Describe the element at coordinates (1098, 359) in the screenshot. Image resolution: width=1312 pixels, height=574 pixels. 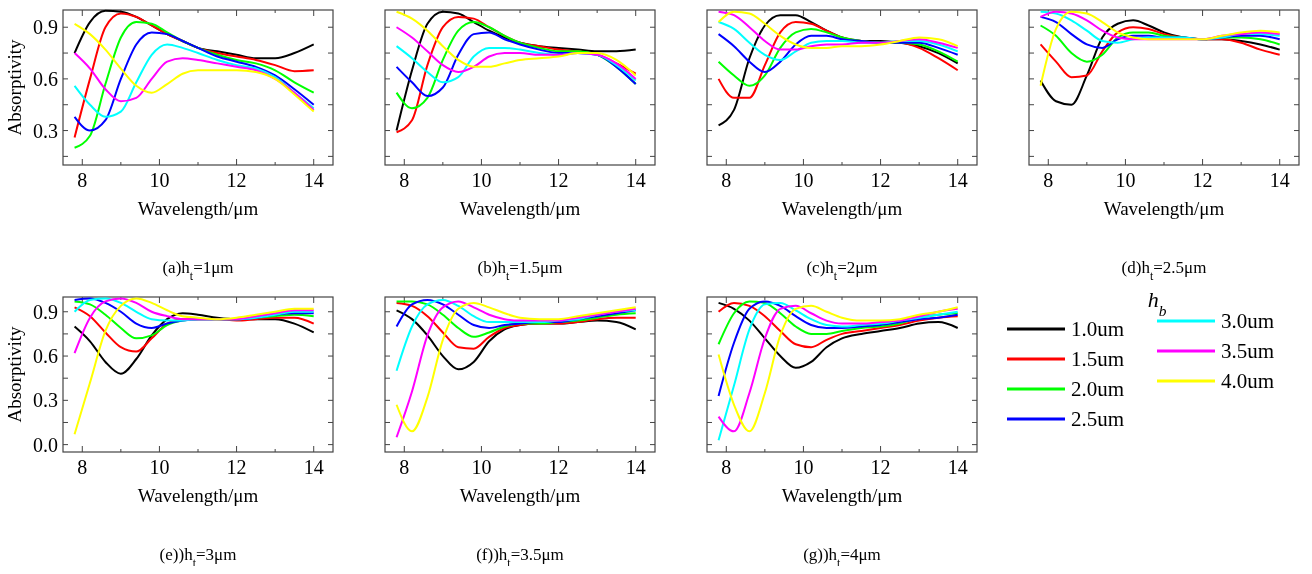
I see `legend-label: 1.5um` at that location.